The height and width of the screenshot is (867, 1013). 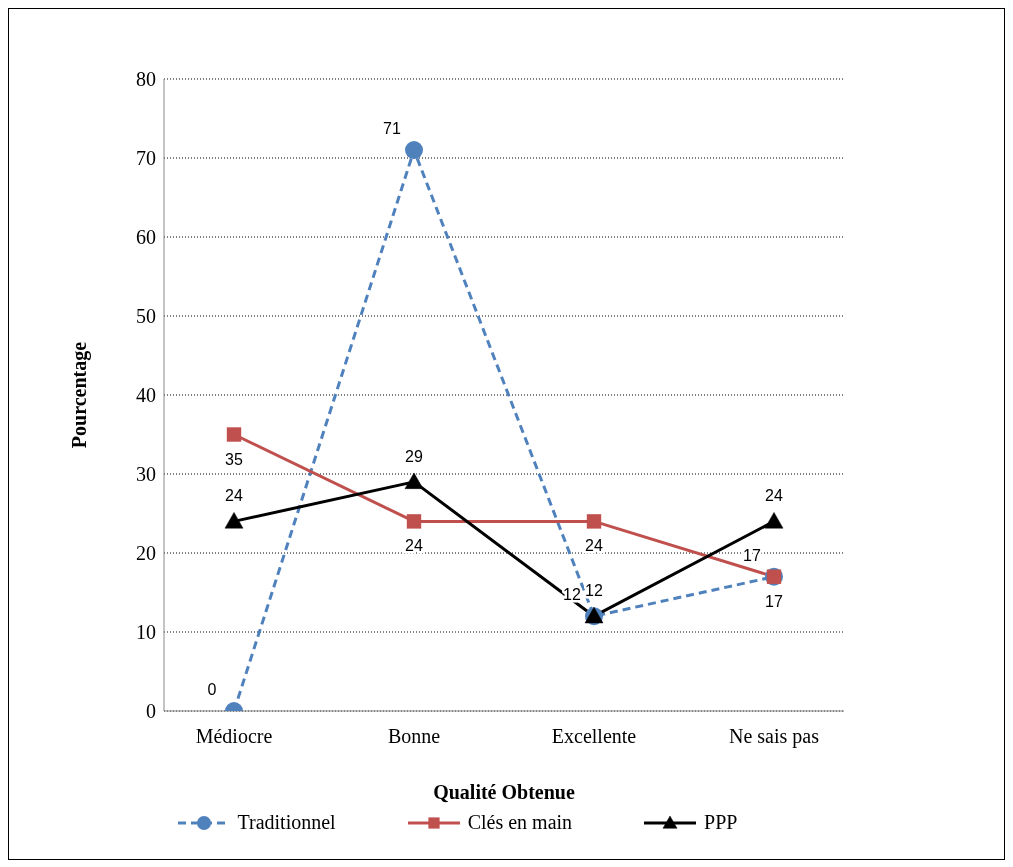 What do you see at coordinates (414, 736) in the screenshot?
I see `x-tick-label: Bonne` at bounding box center [414, 736].